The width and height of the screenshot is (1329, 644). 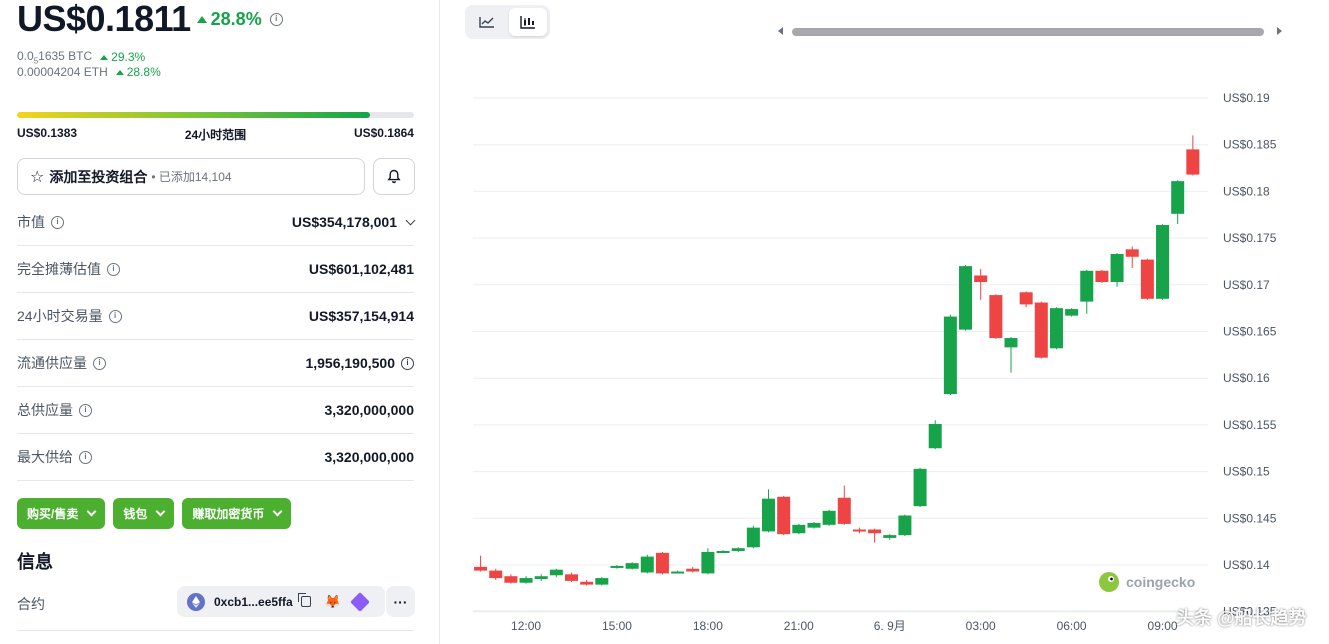 I want to click on y-tick-label: US$0.15, so click(x=1246, y=472).